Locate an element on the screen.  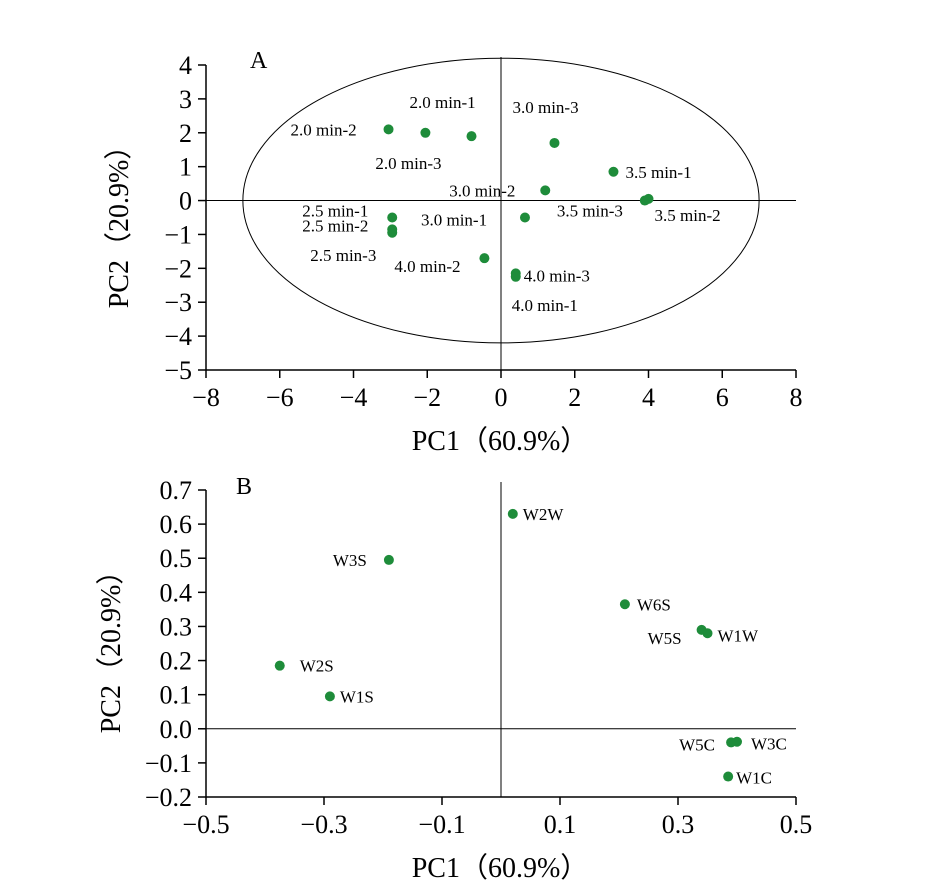
panel-b-point-label: W1S is located at coordinates (357, 696).